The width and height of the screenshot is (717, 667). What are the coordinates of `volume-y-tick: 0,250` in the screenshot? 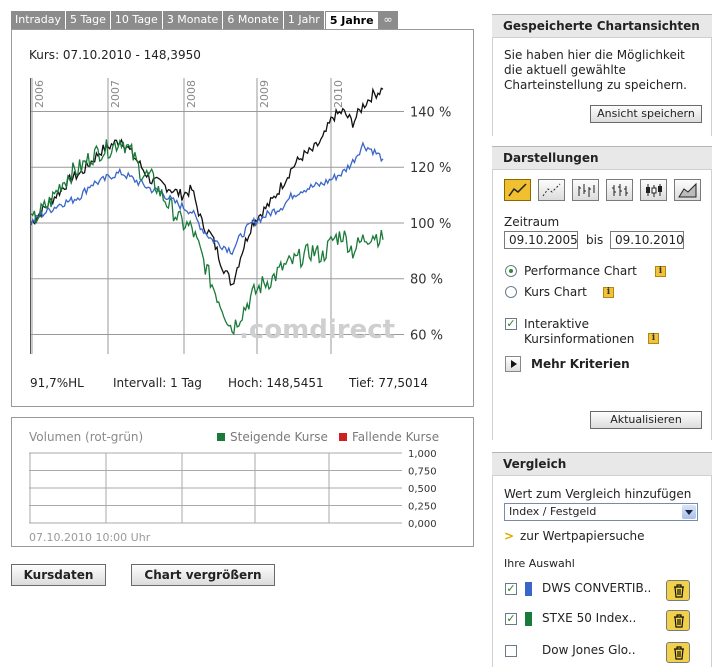 It's located at (422, 507).